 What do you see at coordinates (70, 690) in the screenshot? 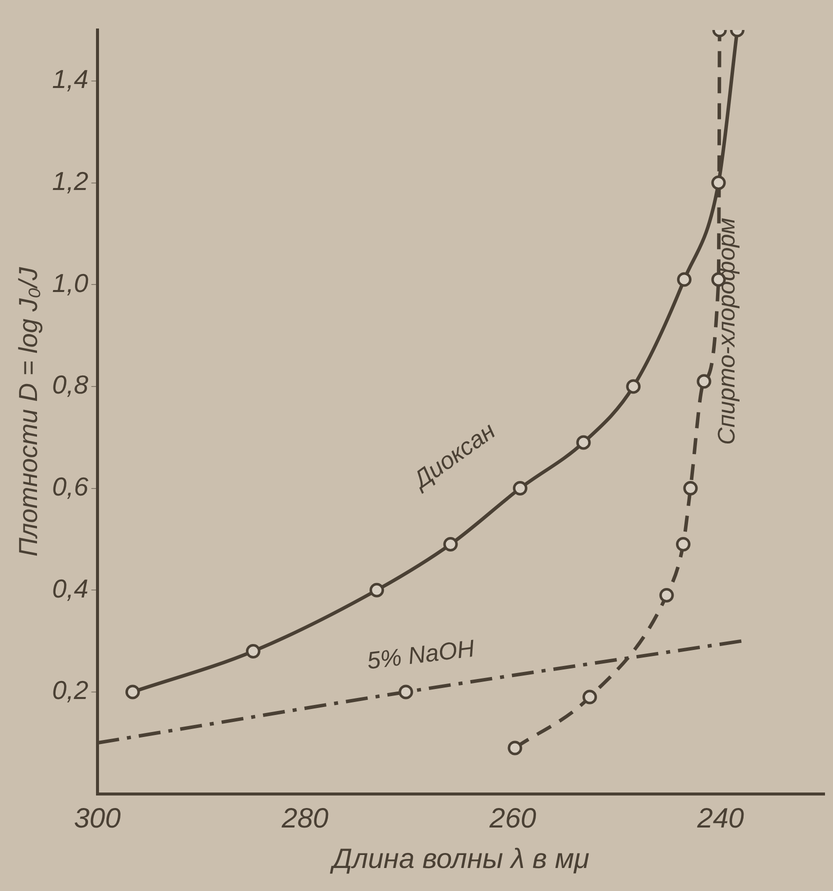
I see `y-tick-label: 0,2` at bounding box center [70, 690].